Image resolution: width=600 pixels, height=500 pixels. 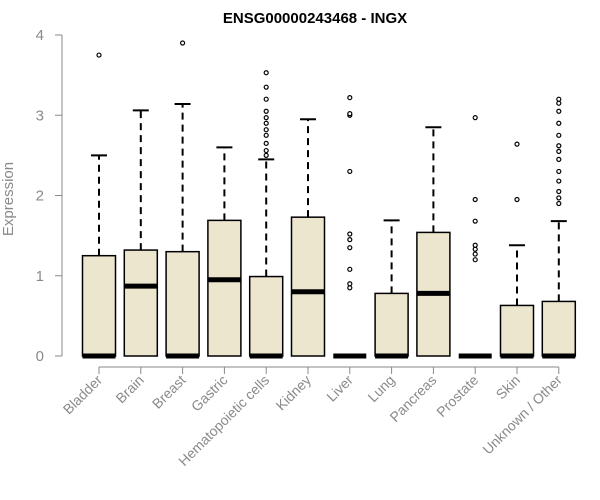 What do you see at coordinates (380, 388) in the screenshot?
I see `x-tick-label: Lung` at bounding box center [380, 388].